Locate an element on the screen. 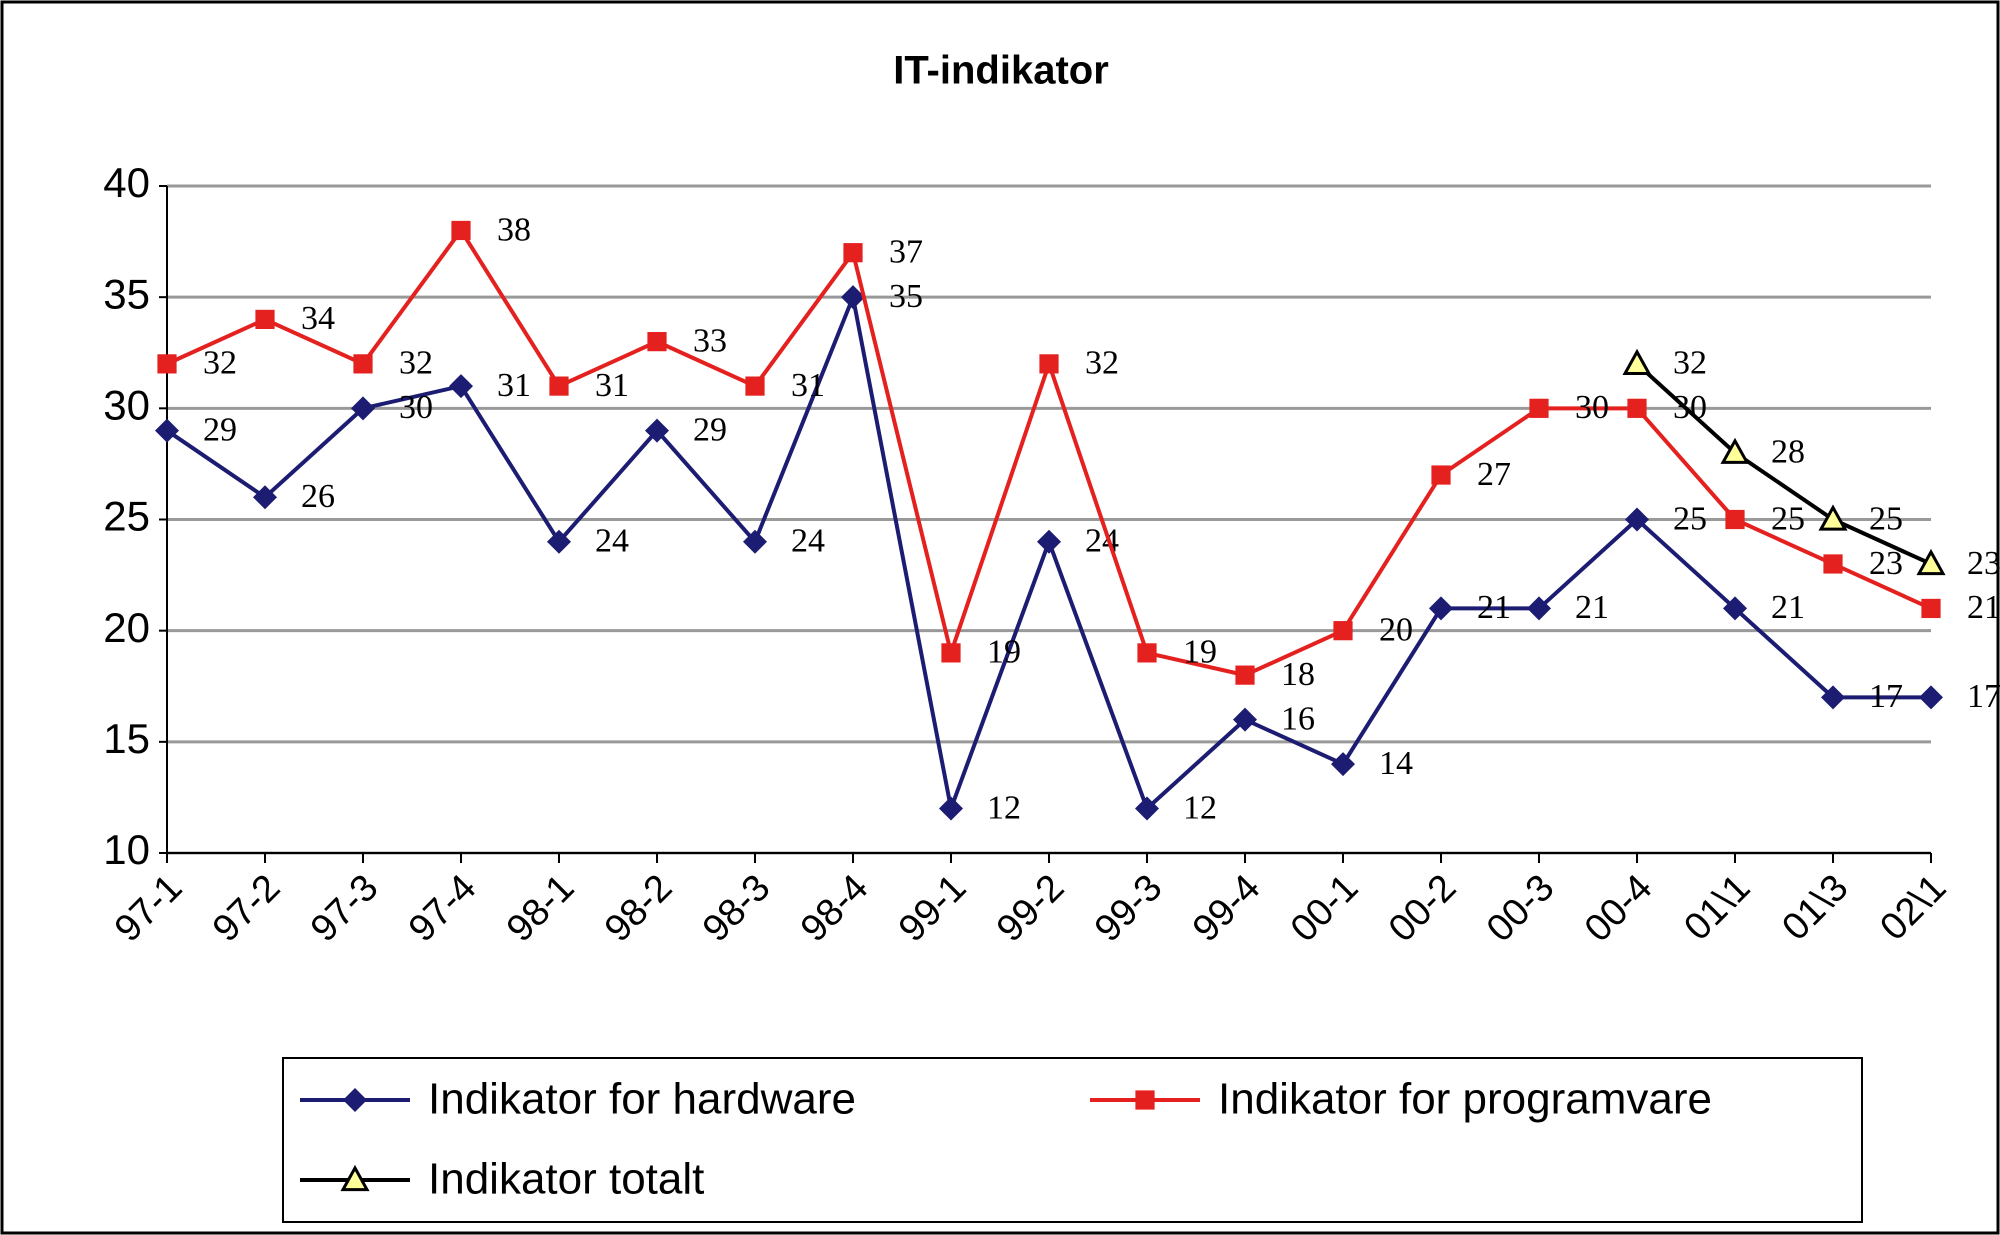 The height and width of the screenshot is (1235, 2000). y-tick-label: 40 is located at coordinates (126, 182).